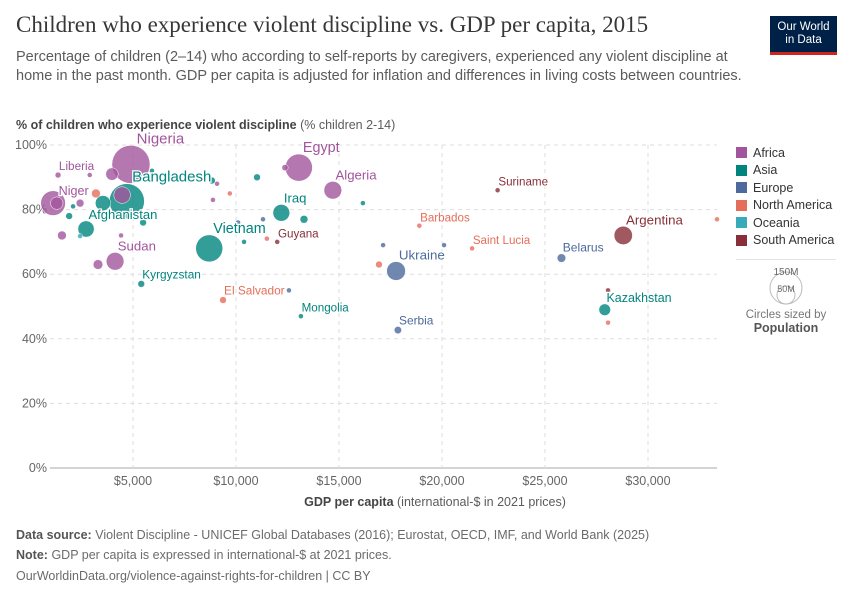 Image resolution: width=850 pixels, height=600 pixels. Describe the element at coordinates (523, 182) in the screenshot. I see `point-label: Suriname` at that location.